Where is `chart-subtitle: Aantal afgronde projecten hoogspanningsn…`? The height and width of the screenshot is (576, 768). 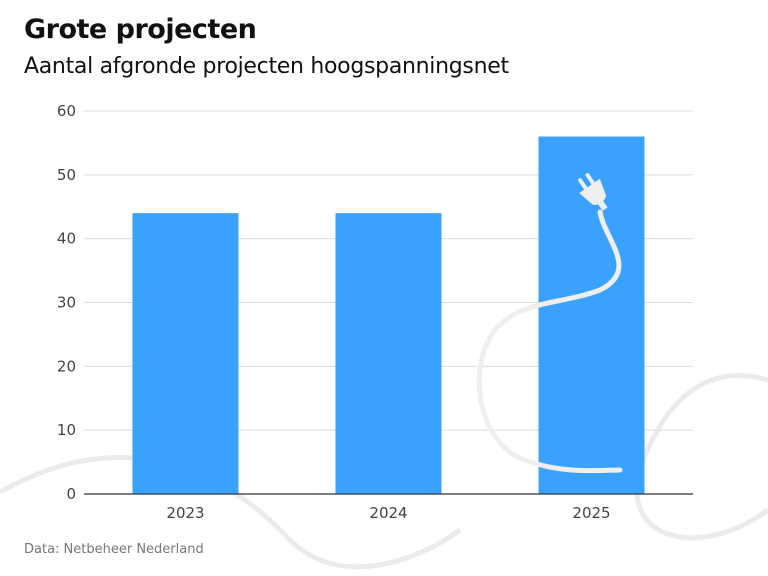
chart-subtitle: Aantal afgronde projecten hoogspanningsn… is located at coordinates (266, 66).